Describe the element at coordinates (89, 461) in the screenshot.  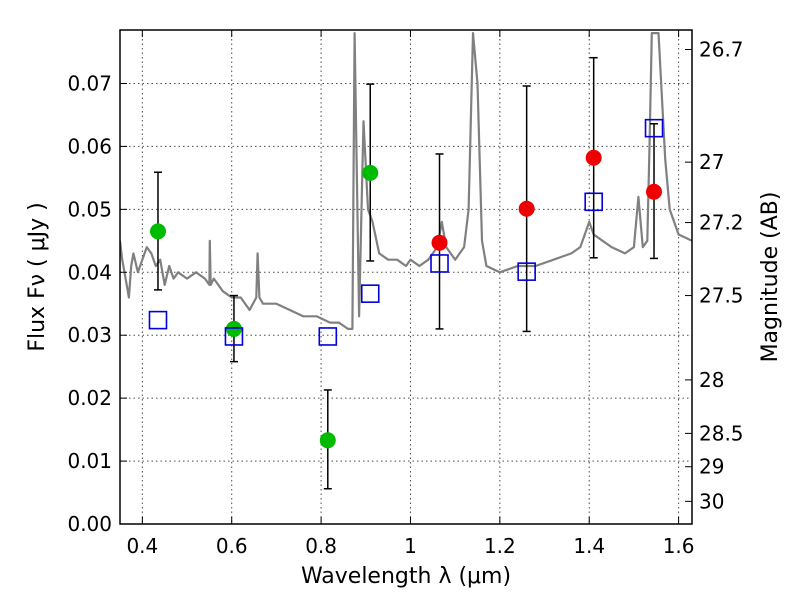
I see `y-tick-label: 0.01` at that location.